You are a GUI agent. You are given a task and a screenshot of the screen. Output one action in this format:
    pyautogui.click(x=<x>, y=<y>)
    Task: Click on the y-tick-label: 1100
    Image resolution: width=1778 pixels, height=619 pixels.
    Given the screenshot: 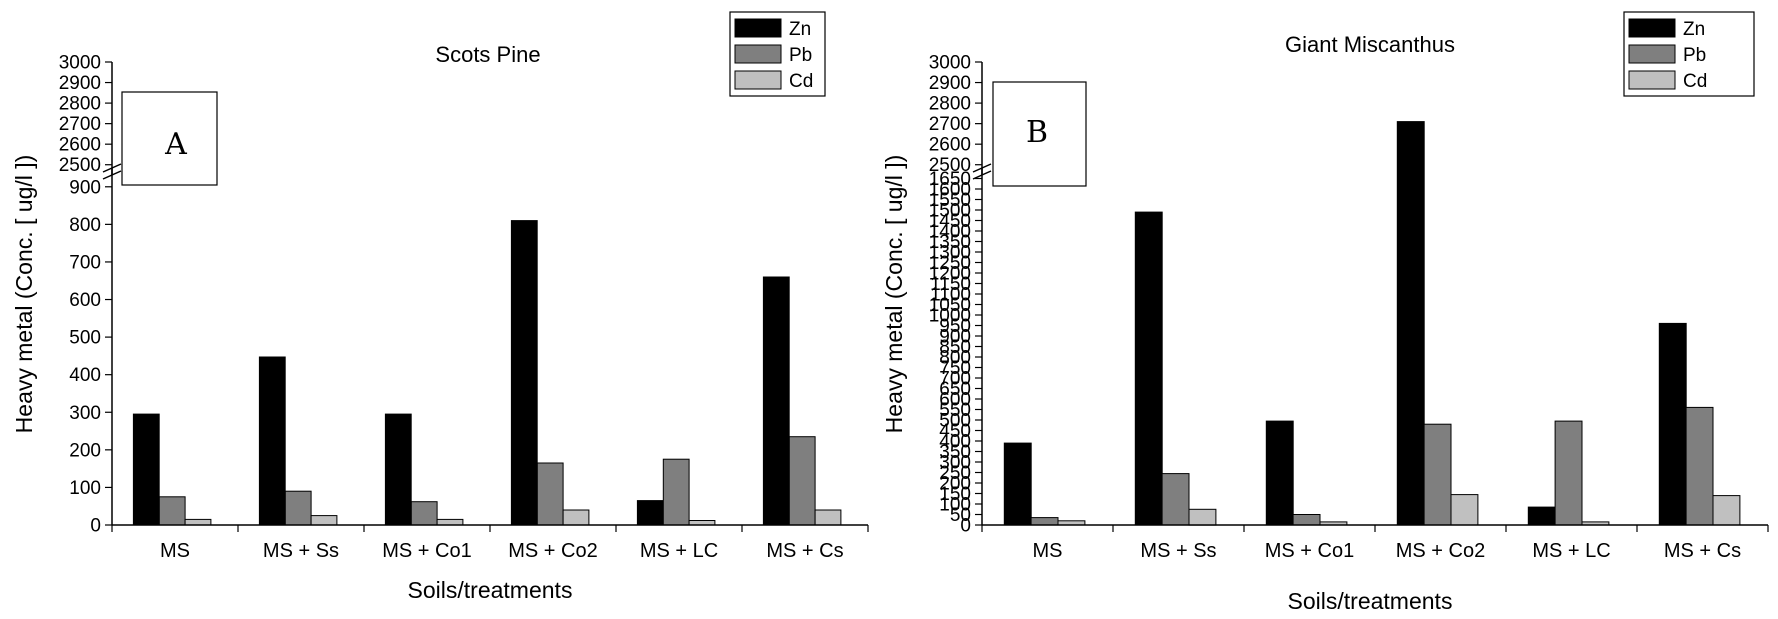 What is the action you would take?
    pyautogui.click(x=950, y=295)
    